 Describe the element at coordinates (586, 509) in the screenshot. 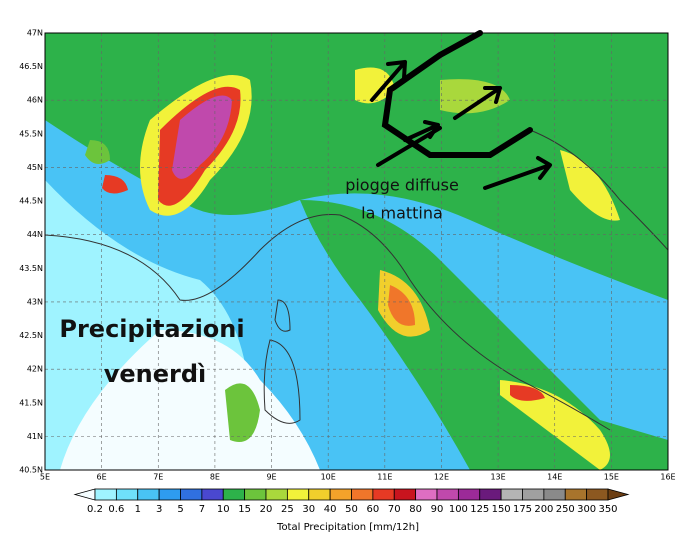

I see `colorbar-label: 300` at that location.